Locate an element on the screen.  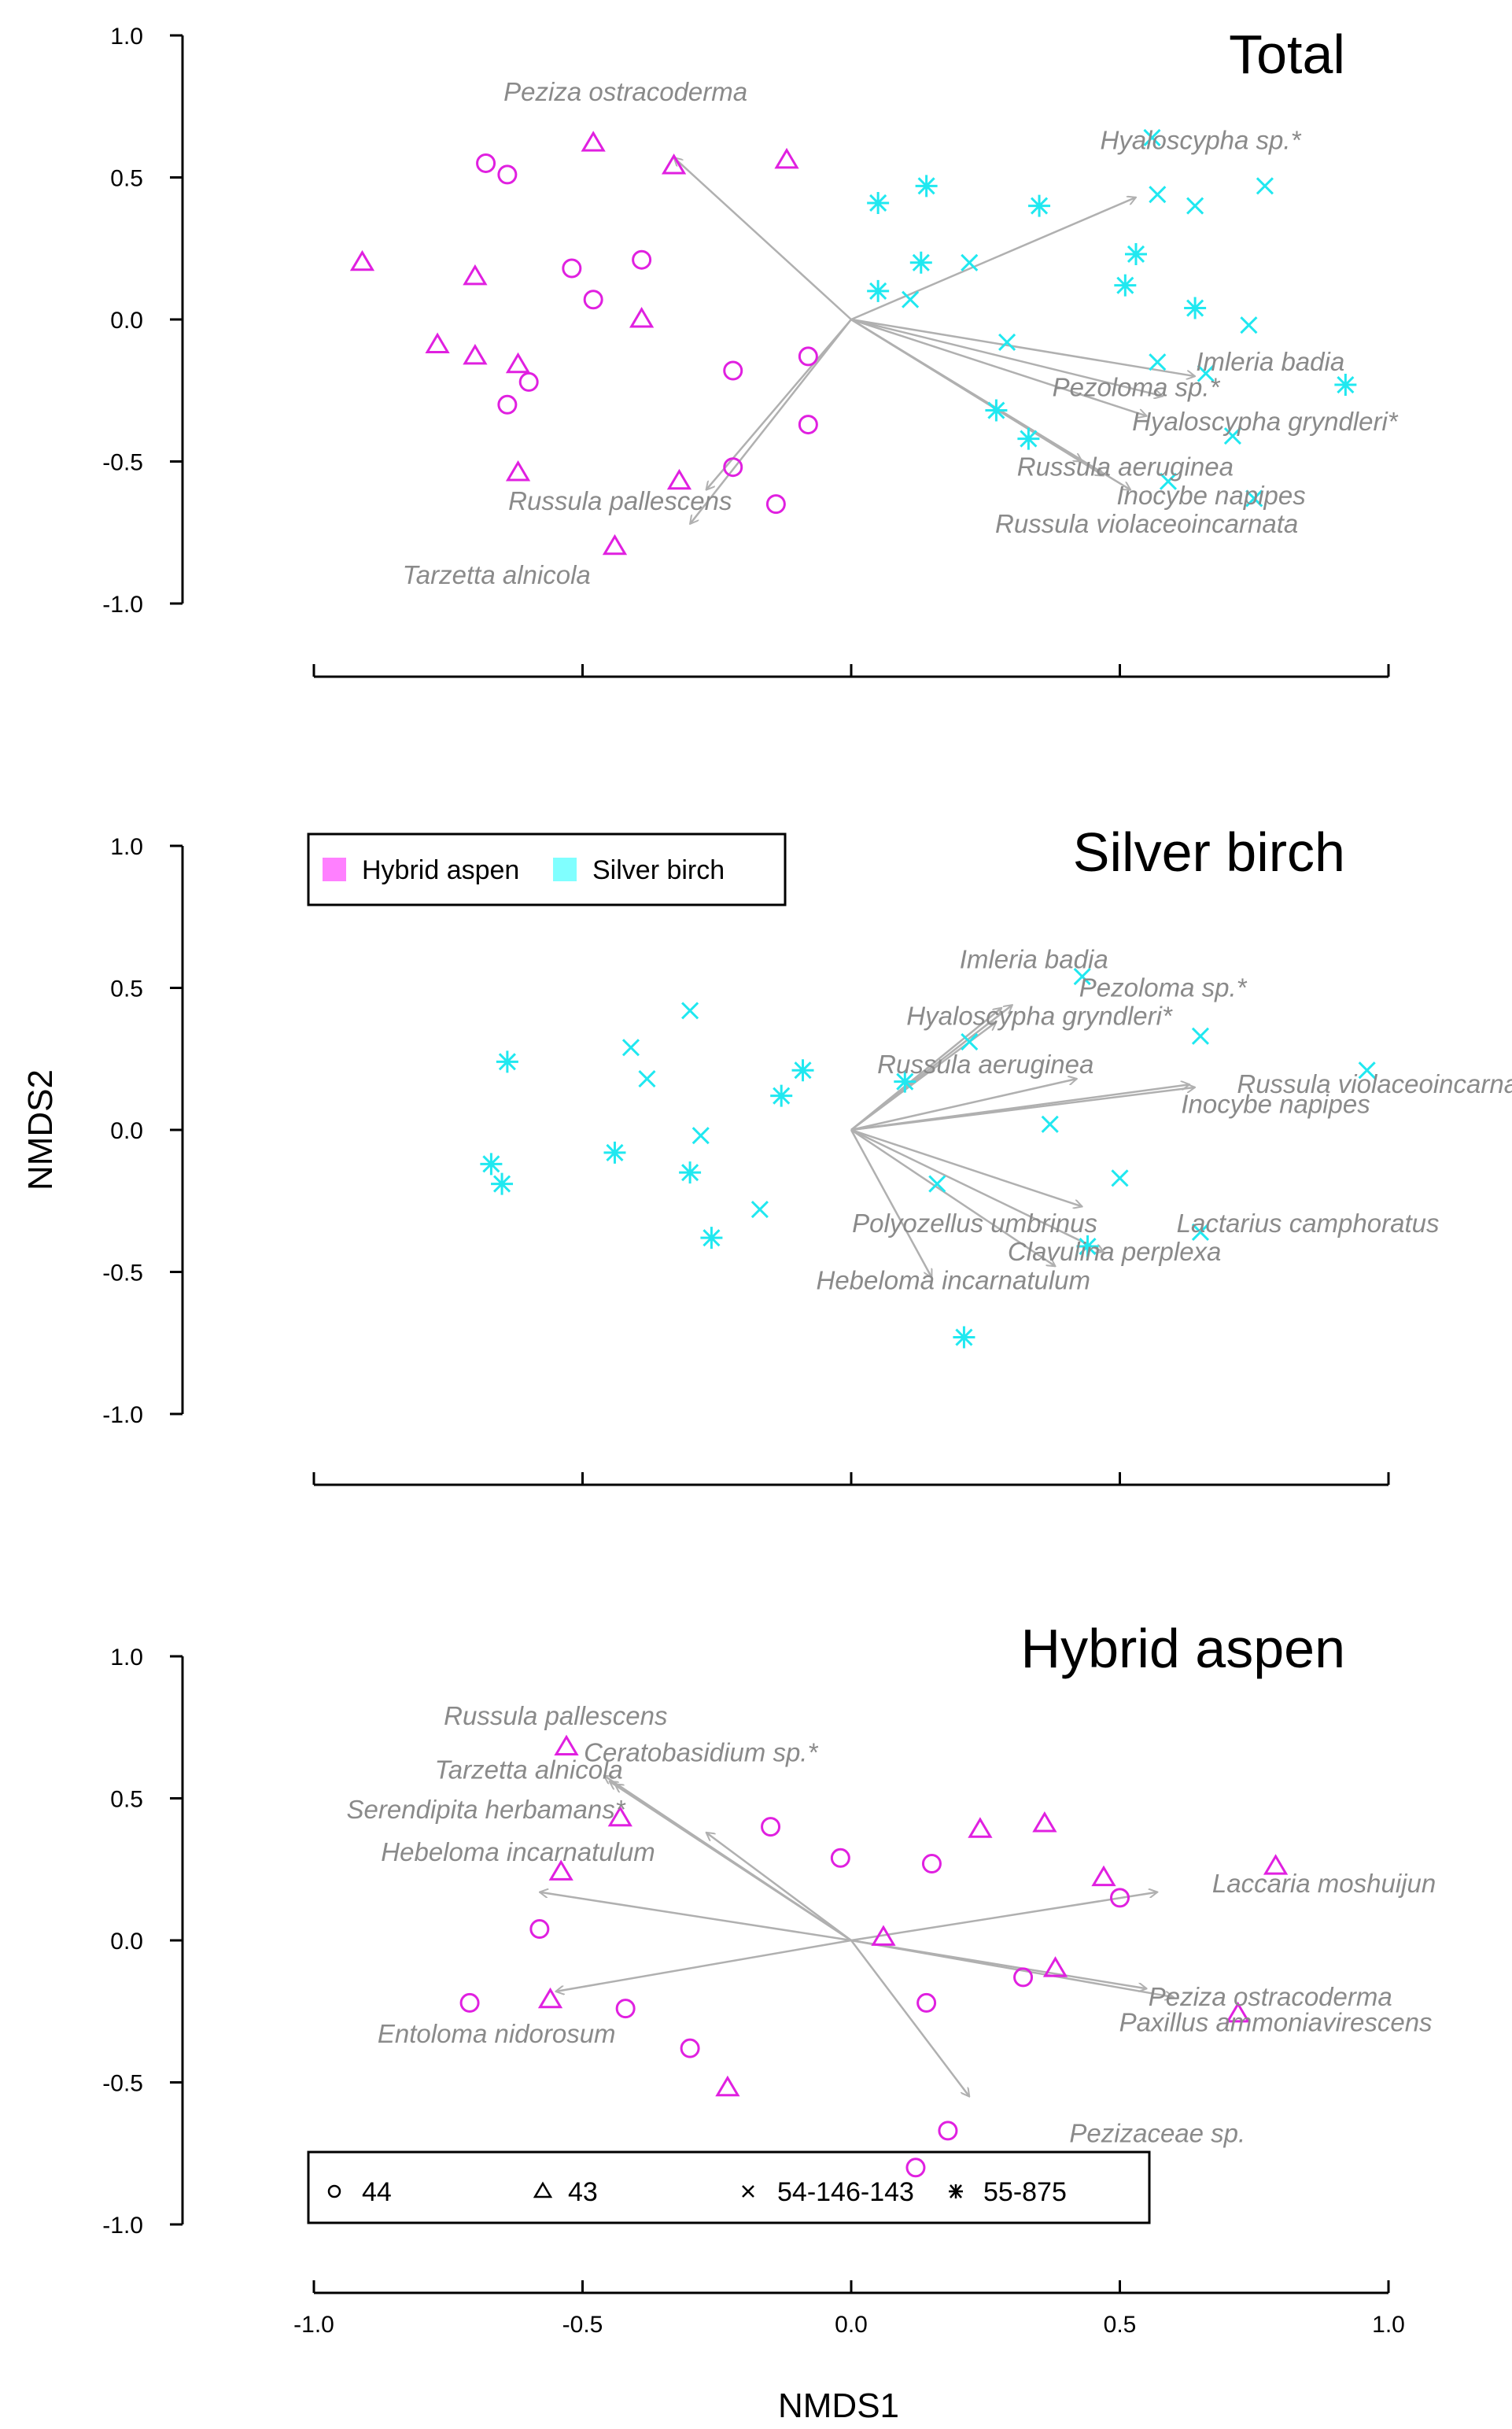
vector-arrow-serendipita-herbamans is located at coordinates (779, 1887).